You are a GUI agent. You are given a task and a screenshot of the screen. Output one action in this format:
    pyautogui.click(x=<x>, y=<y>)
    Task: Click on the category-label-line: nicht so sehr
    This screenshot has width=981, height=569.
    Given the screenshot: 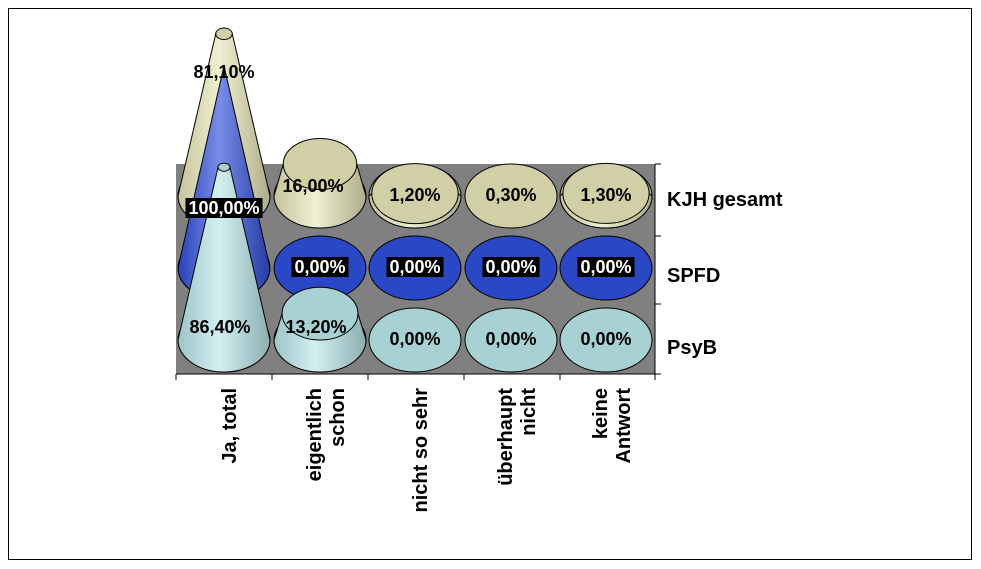 What is the action you would take?
    pyautogui.click(x=421, y=450)
    